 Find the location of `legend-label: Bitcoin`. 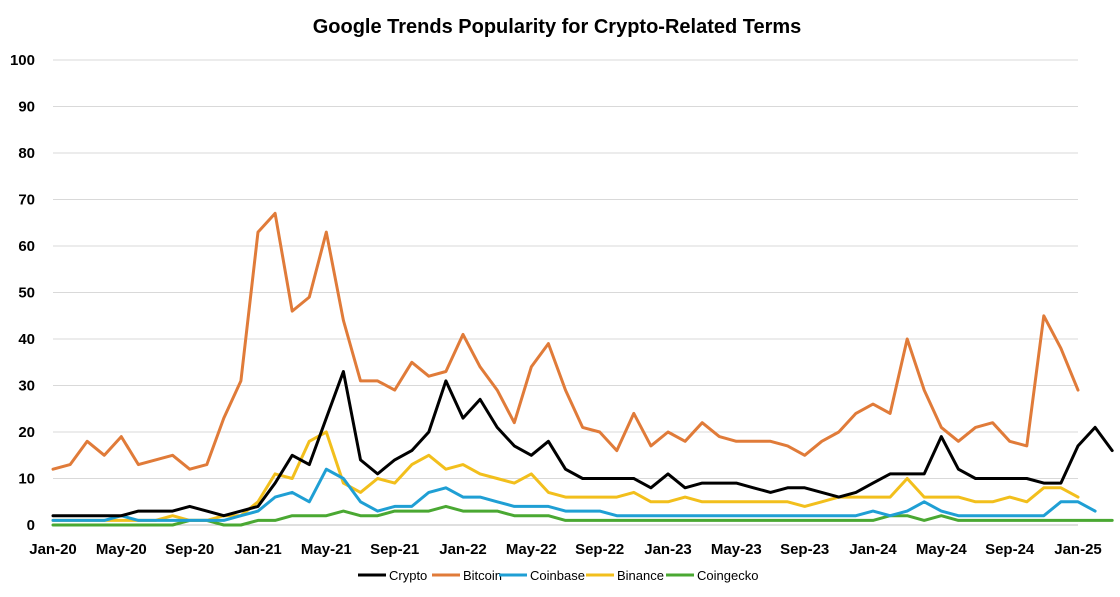

legend-label: Bitcoin is located at coordinates (482, 575).